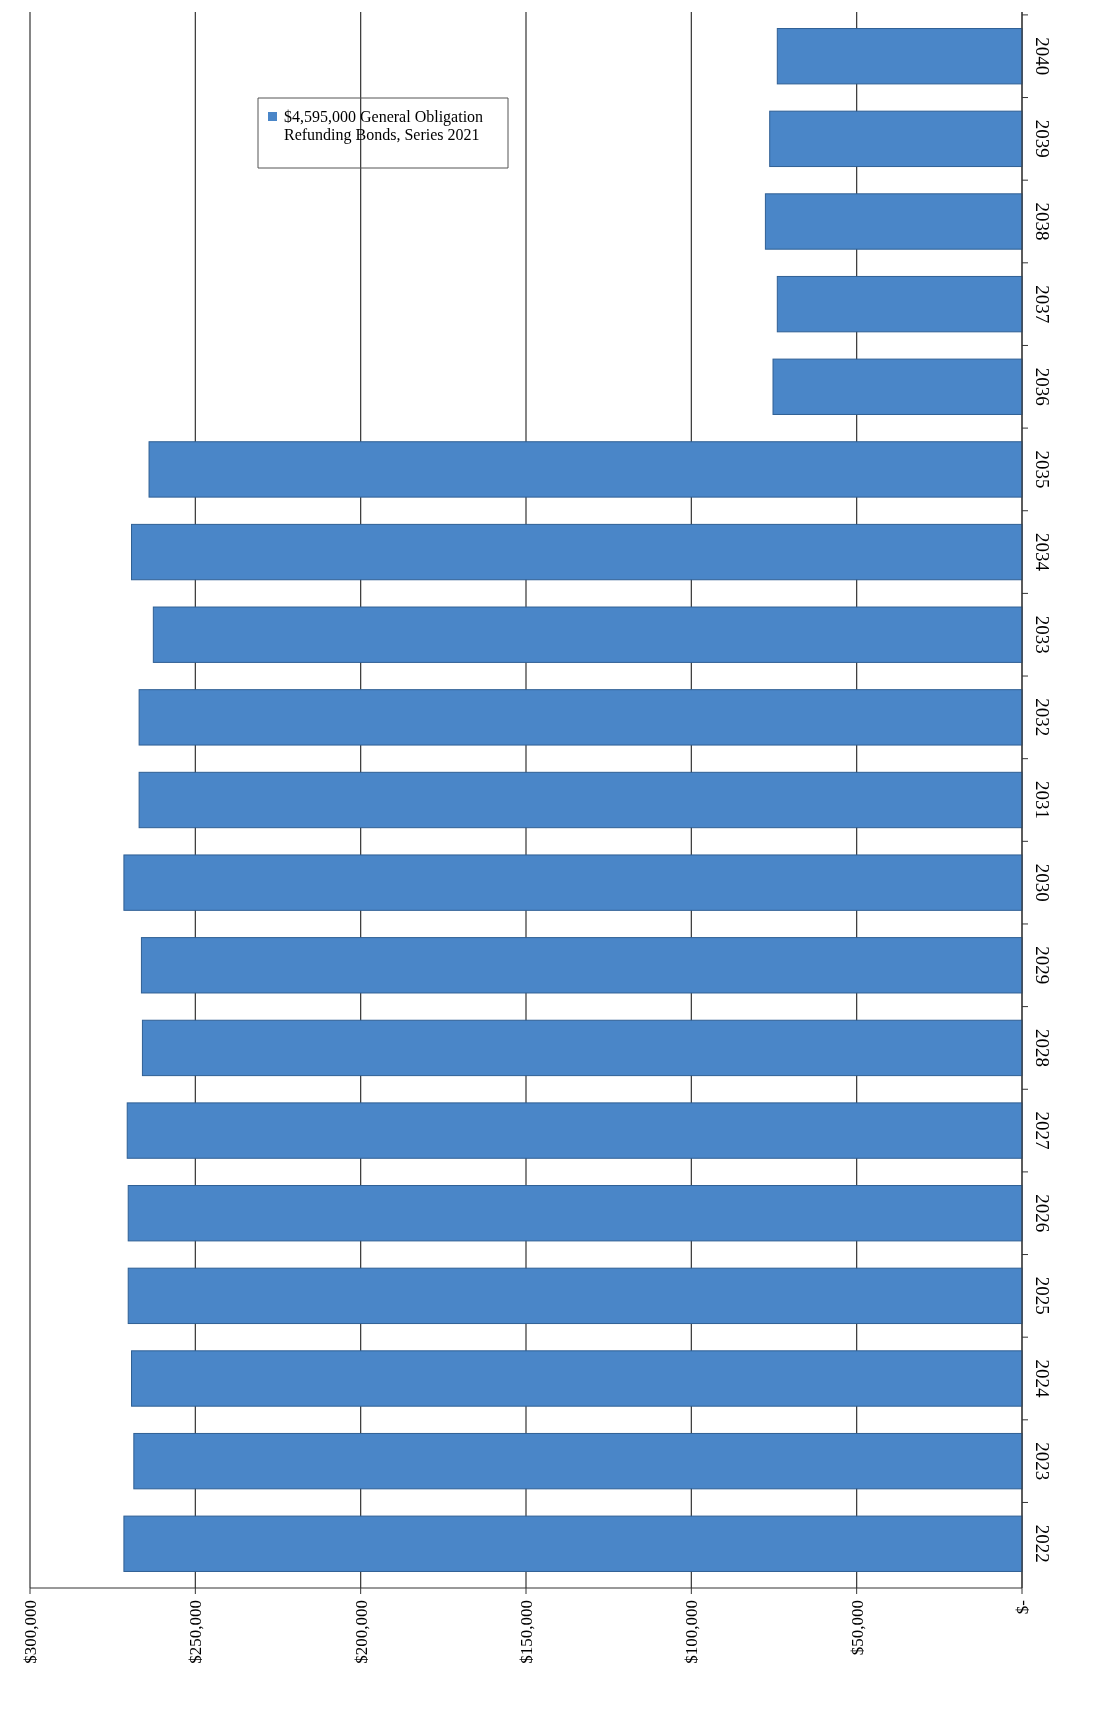 The width and height of the screenshot is (1100, 1722). Describe the element at coordinates (1042, 469) in the screenshot. I see `y-tick-label: 2035` at that location.